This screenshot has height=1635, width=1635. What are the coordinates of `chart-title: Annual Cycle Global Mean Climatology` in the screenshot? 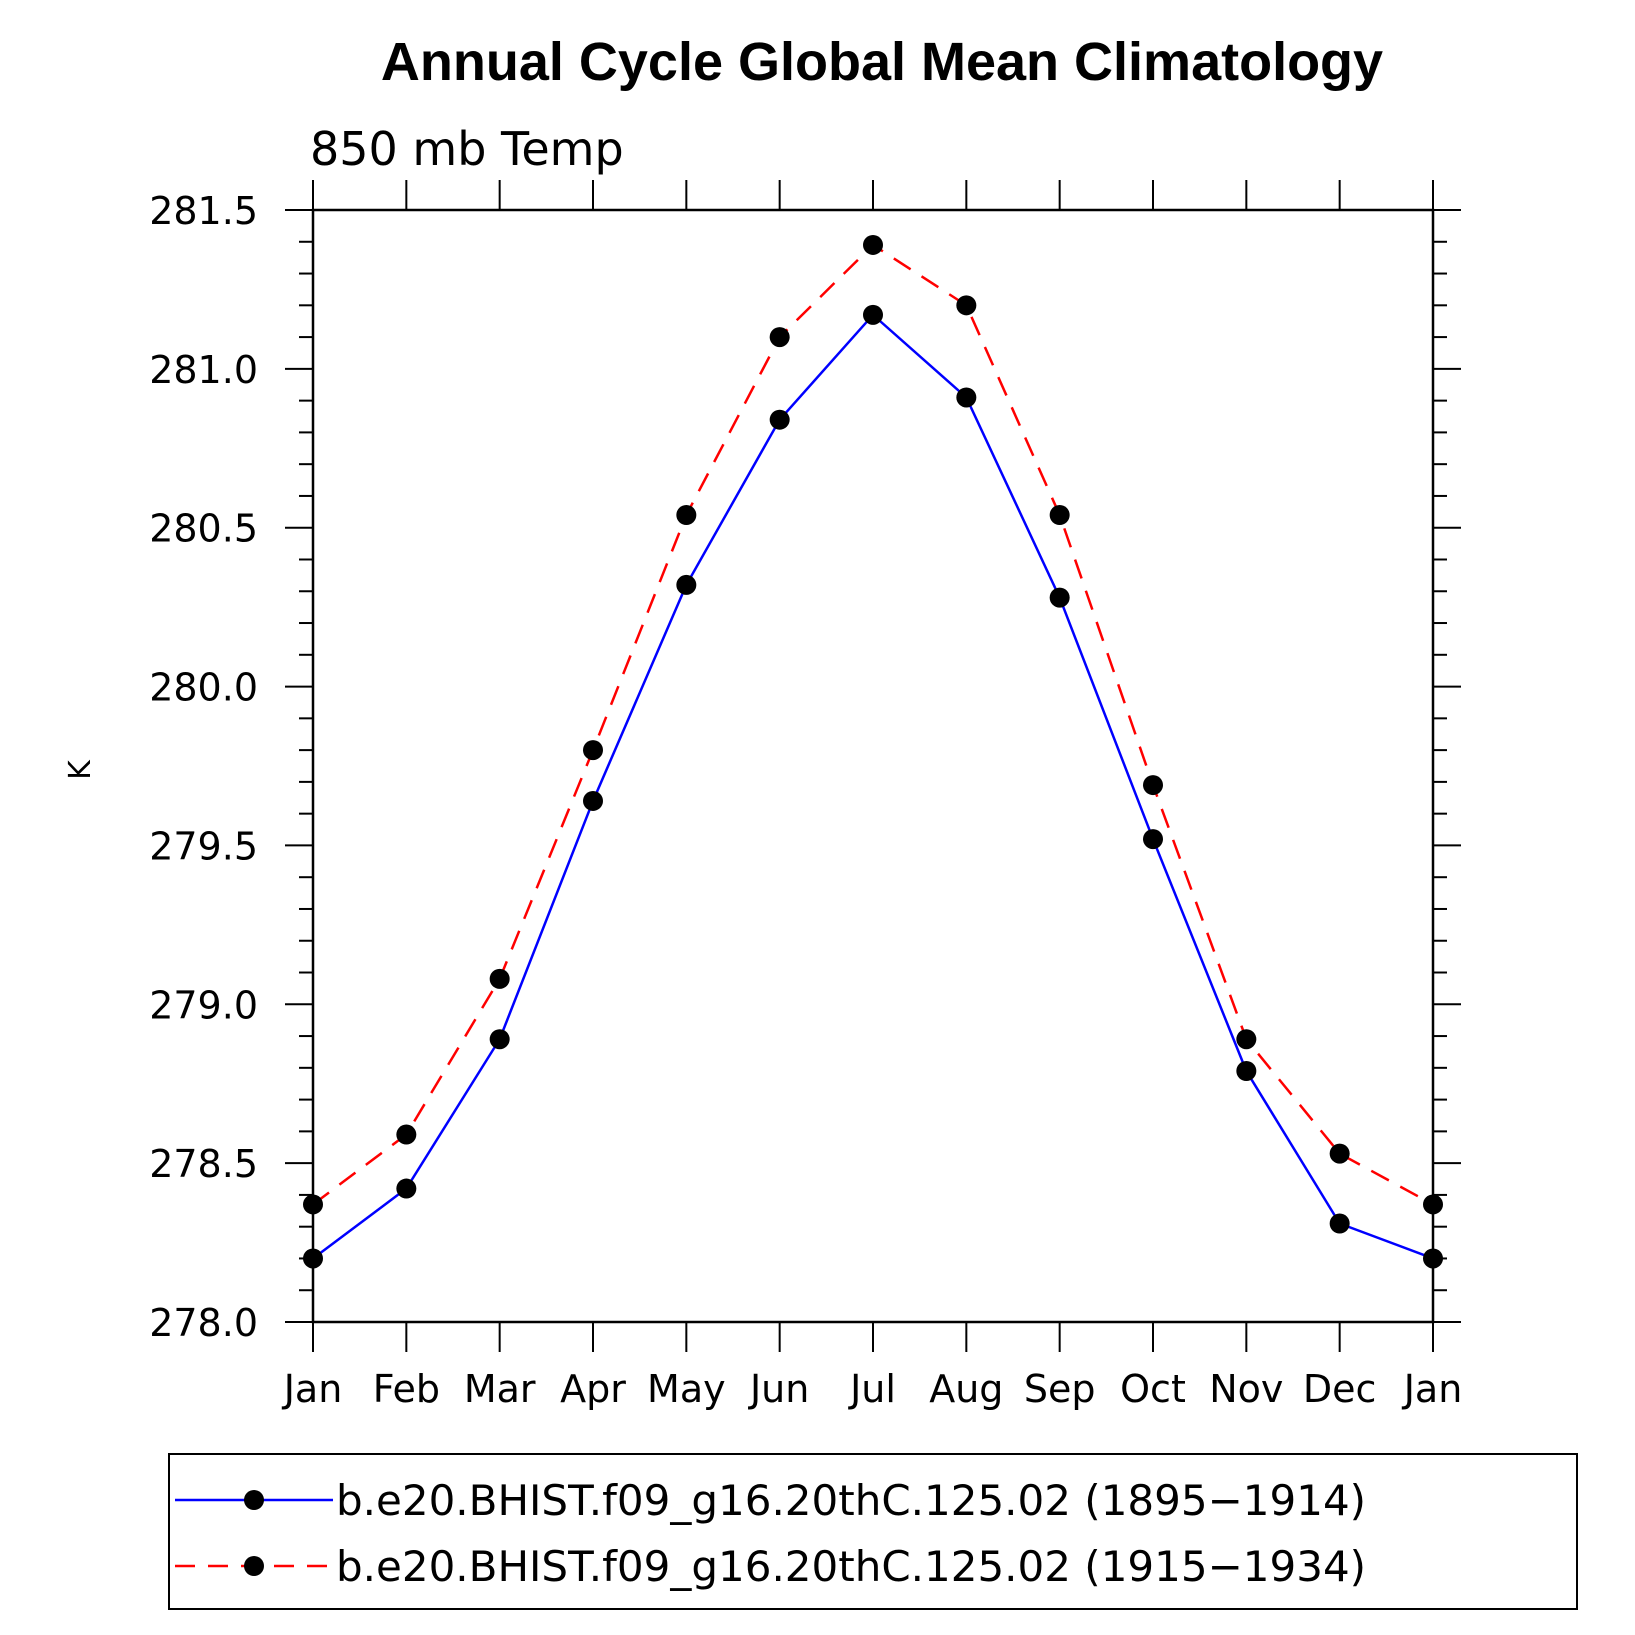 It's located at (882, 62).